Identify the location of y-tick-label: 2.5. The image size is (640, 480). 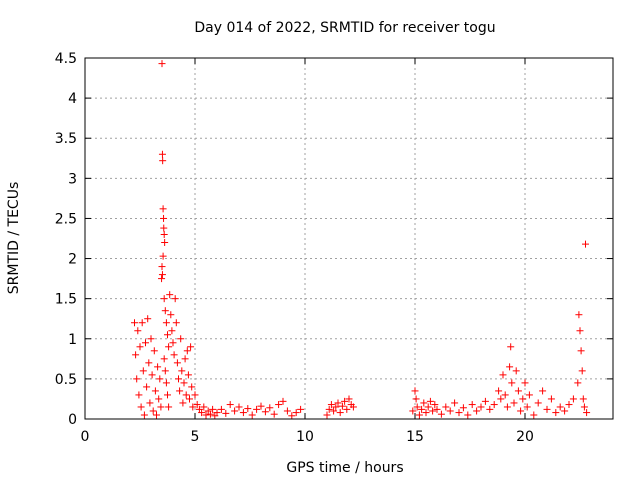
(66, 219).